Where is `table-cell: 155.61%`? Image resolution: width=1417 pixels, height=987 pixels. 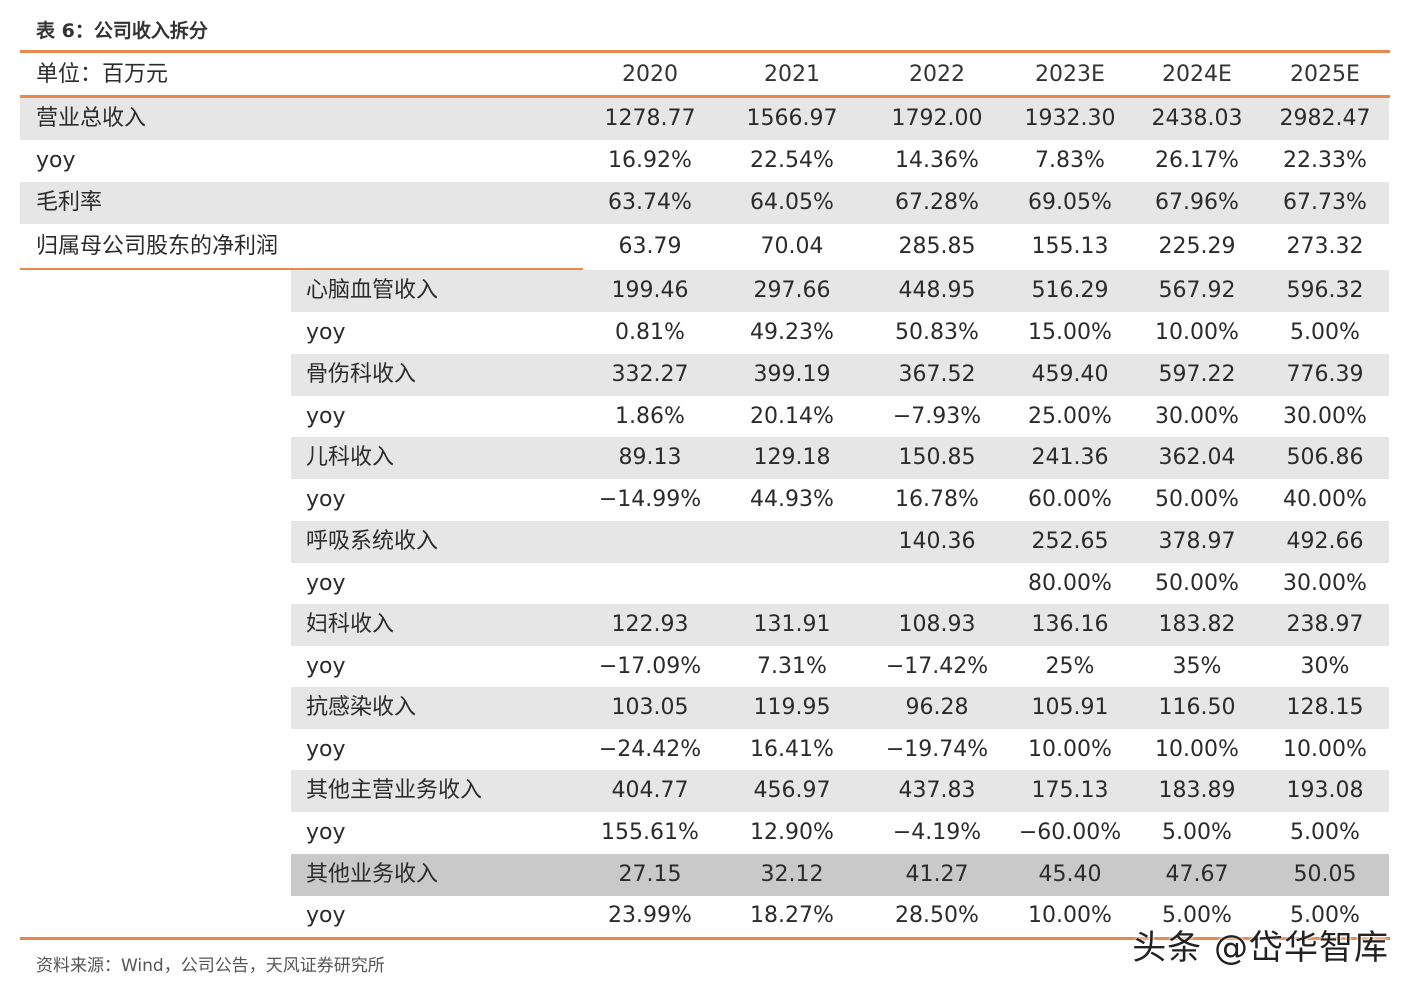
table-cell: 155.61% is located at coordinates (650, 832).